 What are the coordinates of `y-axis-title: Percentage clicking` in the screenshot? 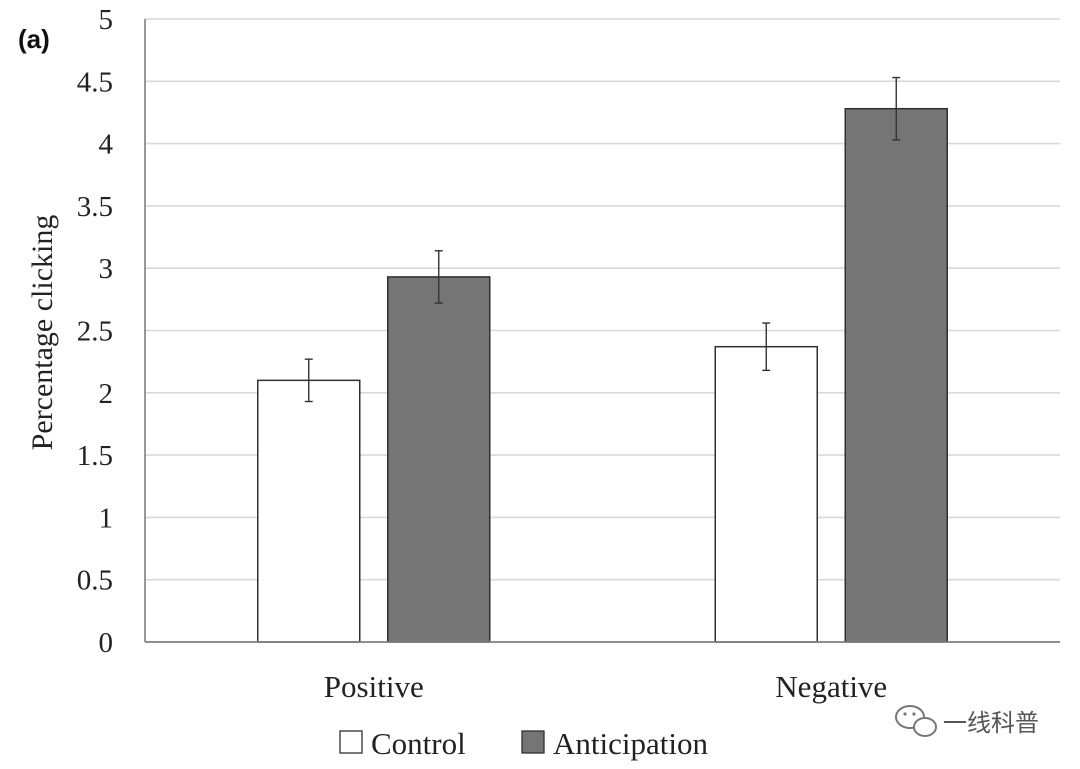 It's located at (42, 333).